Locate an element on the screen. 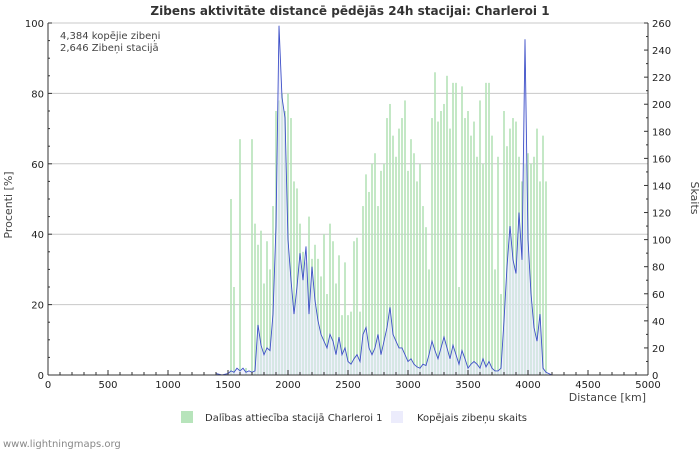 This screenshot has height=450, width=700. y-right-tick-label: 180 is located at coordinates (661, 132).